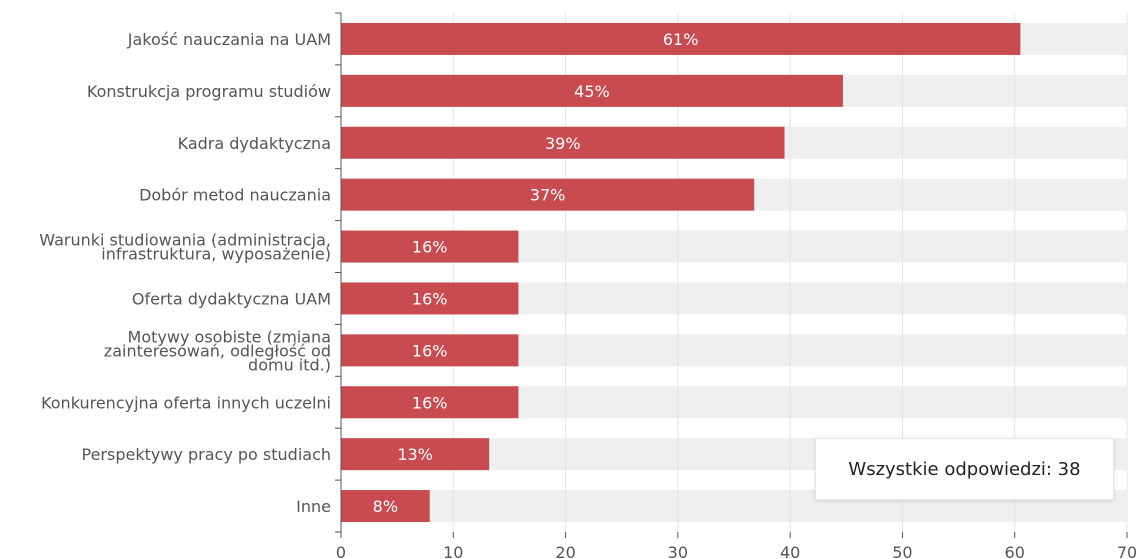 This screenshot has height=559, width=1140. I want to click on x-tick-label: 60, so click(1015, 551).